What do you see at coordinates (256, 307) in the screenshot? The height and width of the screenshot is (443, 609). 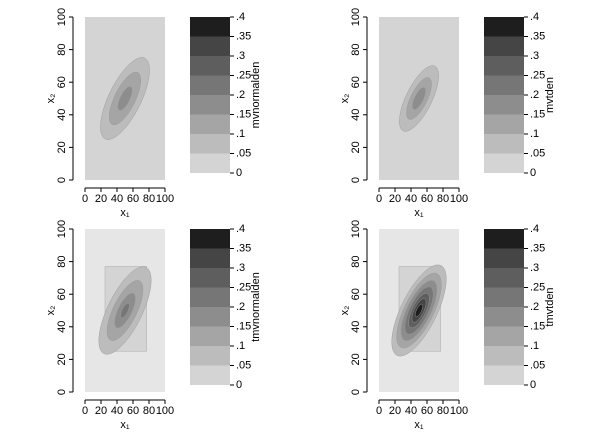 I see `colorbar-title: tmvnormalden` at bounding box center [256, 307].